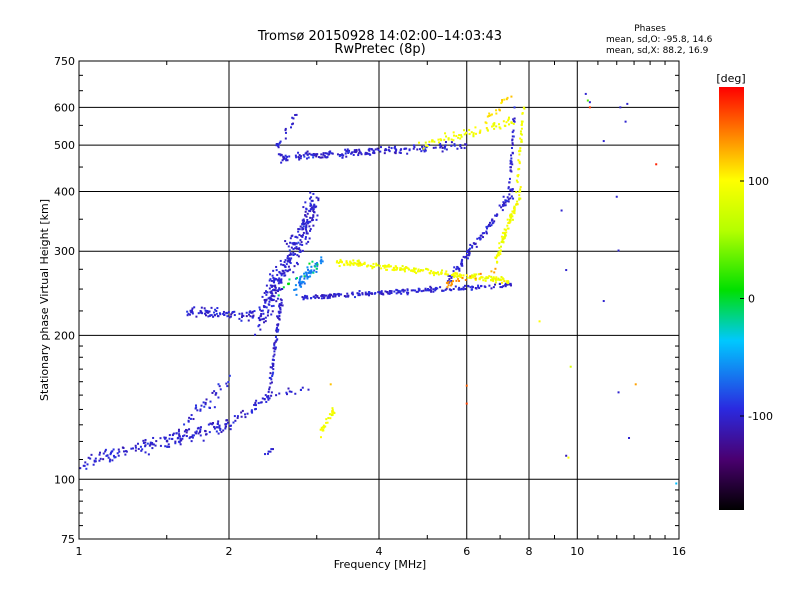 This screenshot has height=600, width=800. I want to click on x-tick-label: 10, so click(577, 551).